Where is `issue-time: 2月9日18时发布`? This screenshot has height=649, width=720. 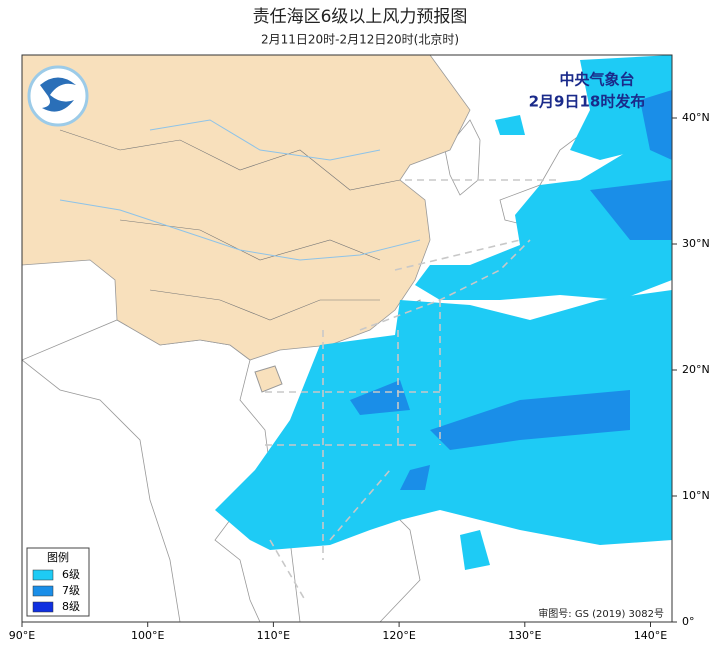 issue-time: 2月9日18时发布 is located at coordinates (587, 102).